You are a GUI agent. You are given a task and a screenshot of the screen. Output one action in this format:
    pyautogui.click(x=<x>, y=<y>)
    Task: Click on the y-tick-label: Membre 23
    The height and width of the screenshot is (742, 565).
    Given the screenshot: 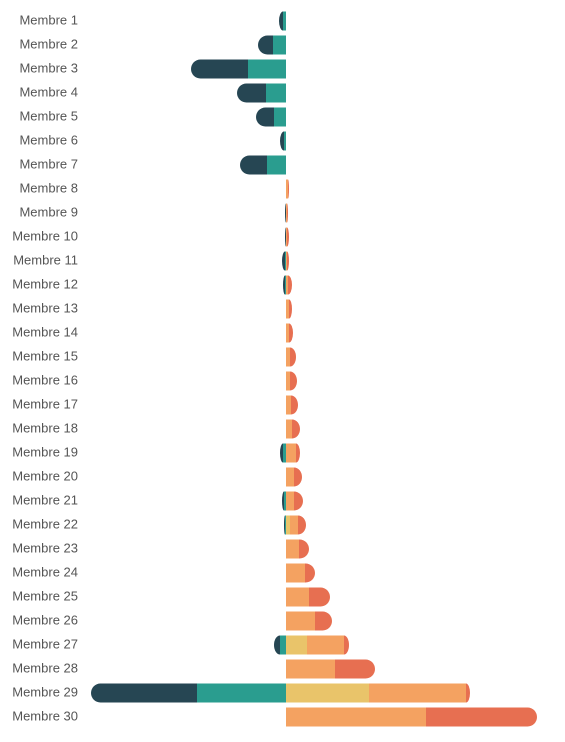 What is the action you would take?
    pyautogui.click(x=45, y=547)
    